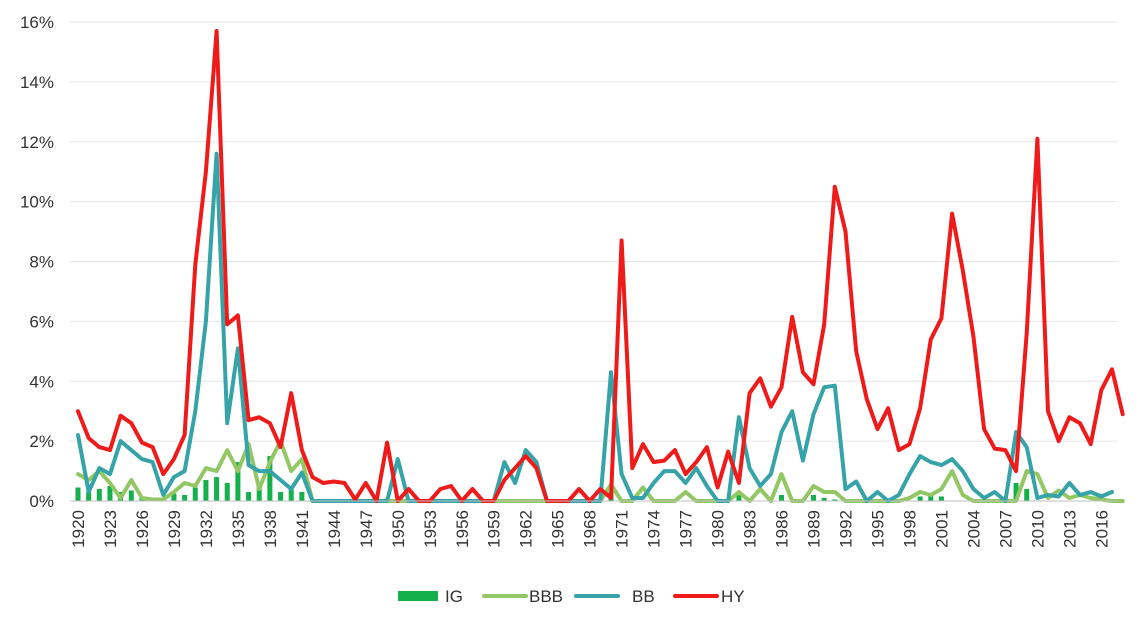  Describe the element at coordinates (302, 529) in the screenshot. I see `x-tick-label: 1941` at that location.